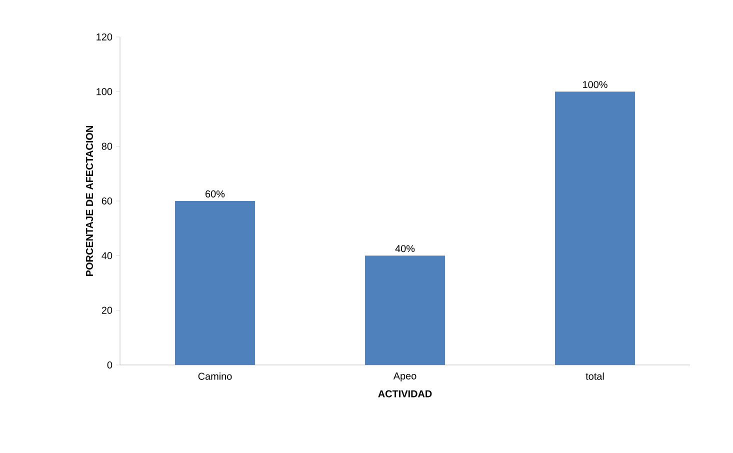 The width and height of the screenshot is (733, 453). Describe the element at coordinates (107, 256) in the screenshot. I see `y-tick-label: 40` at that location.